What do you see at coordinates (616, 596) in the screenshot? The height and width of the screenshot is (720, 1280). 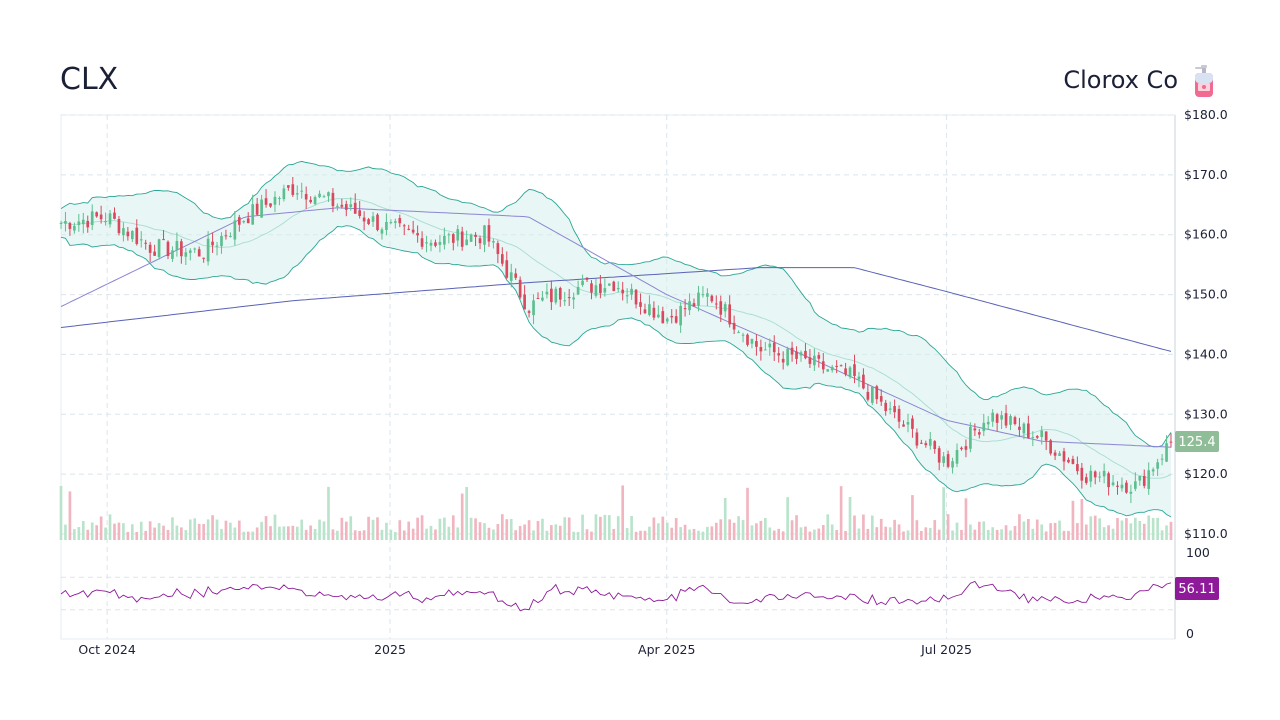 I see `rsi-line` at bounding box center [616, 596].